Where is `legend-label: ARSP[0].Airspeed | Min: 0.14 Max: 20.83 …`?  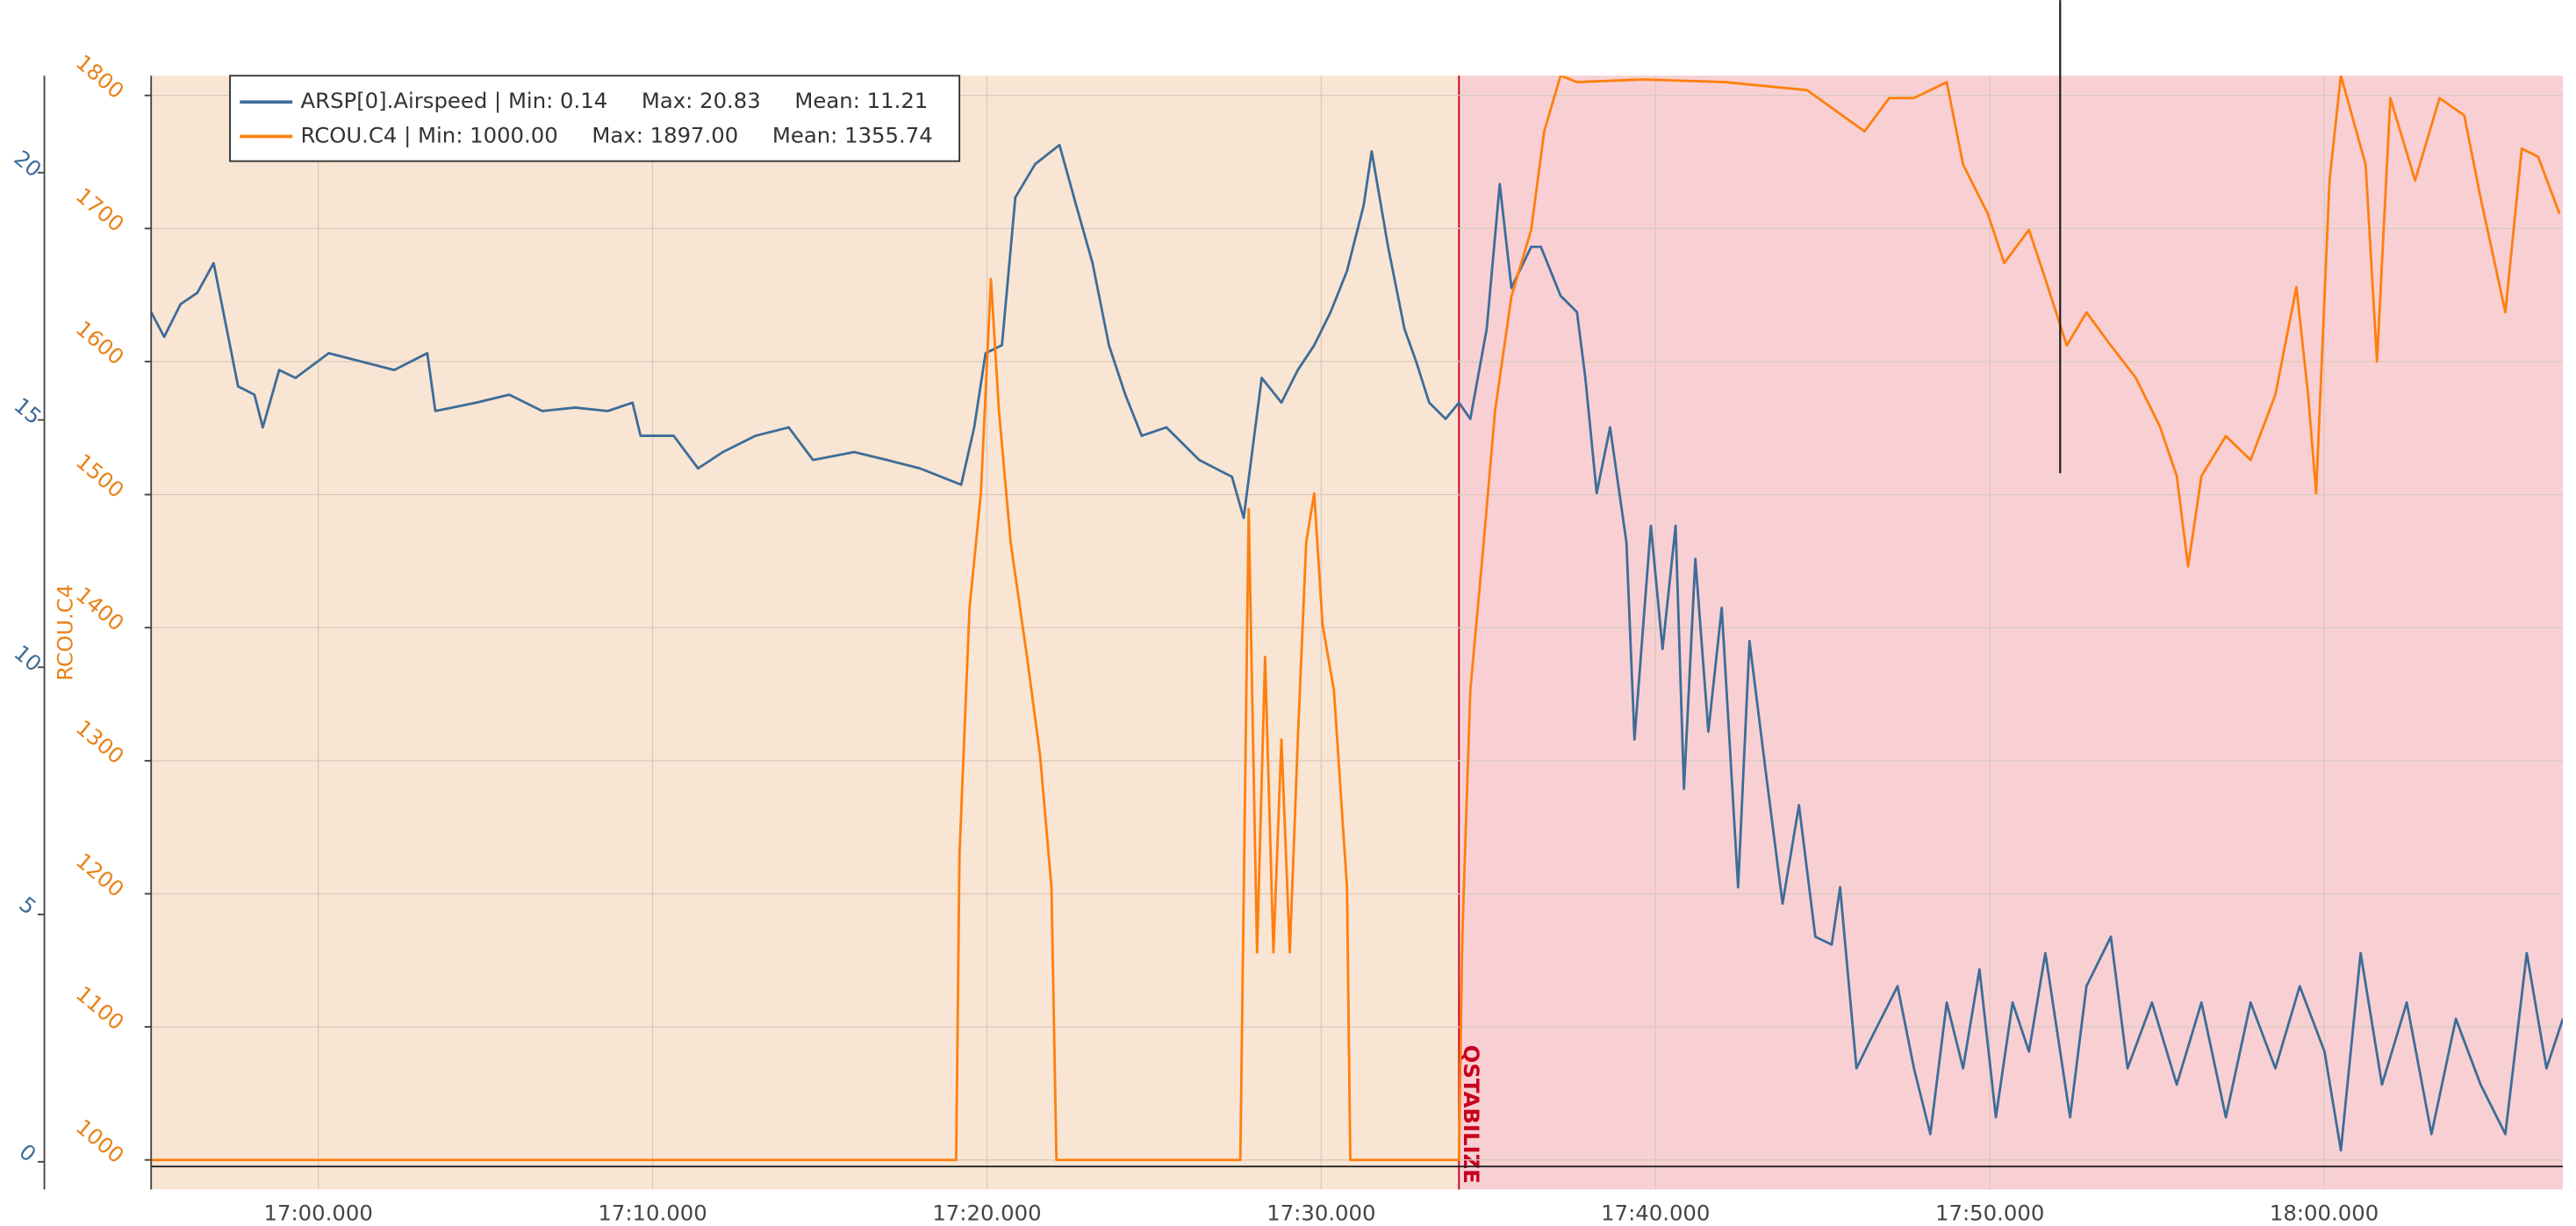
legend-label: ARSP[0].Airspeed | Min: 0.14 Max: 20.83 … is located at coordinates (615, 101).